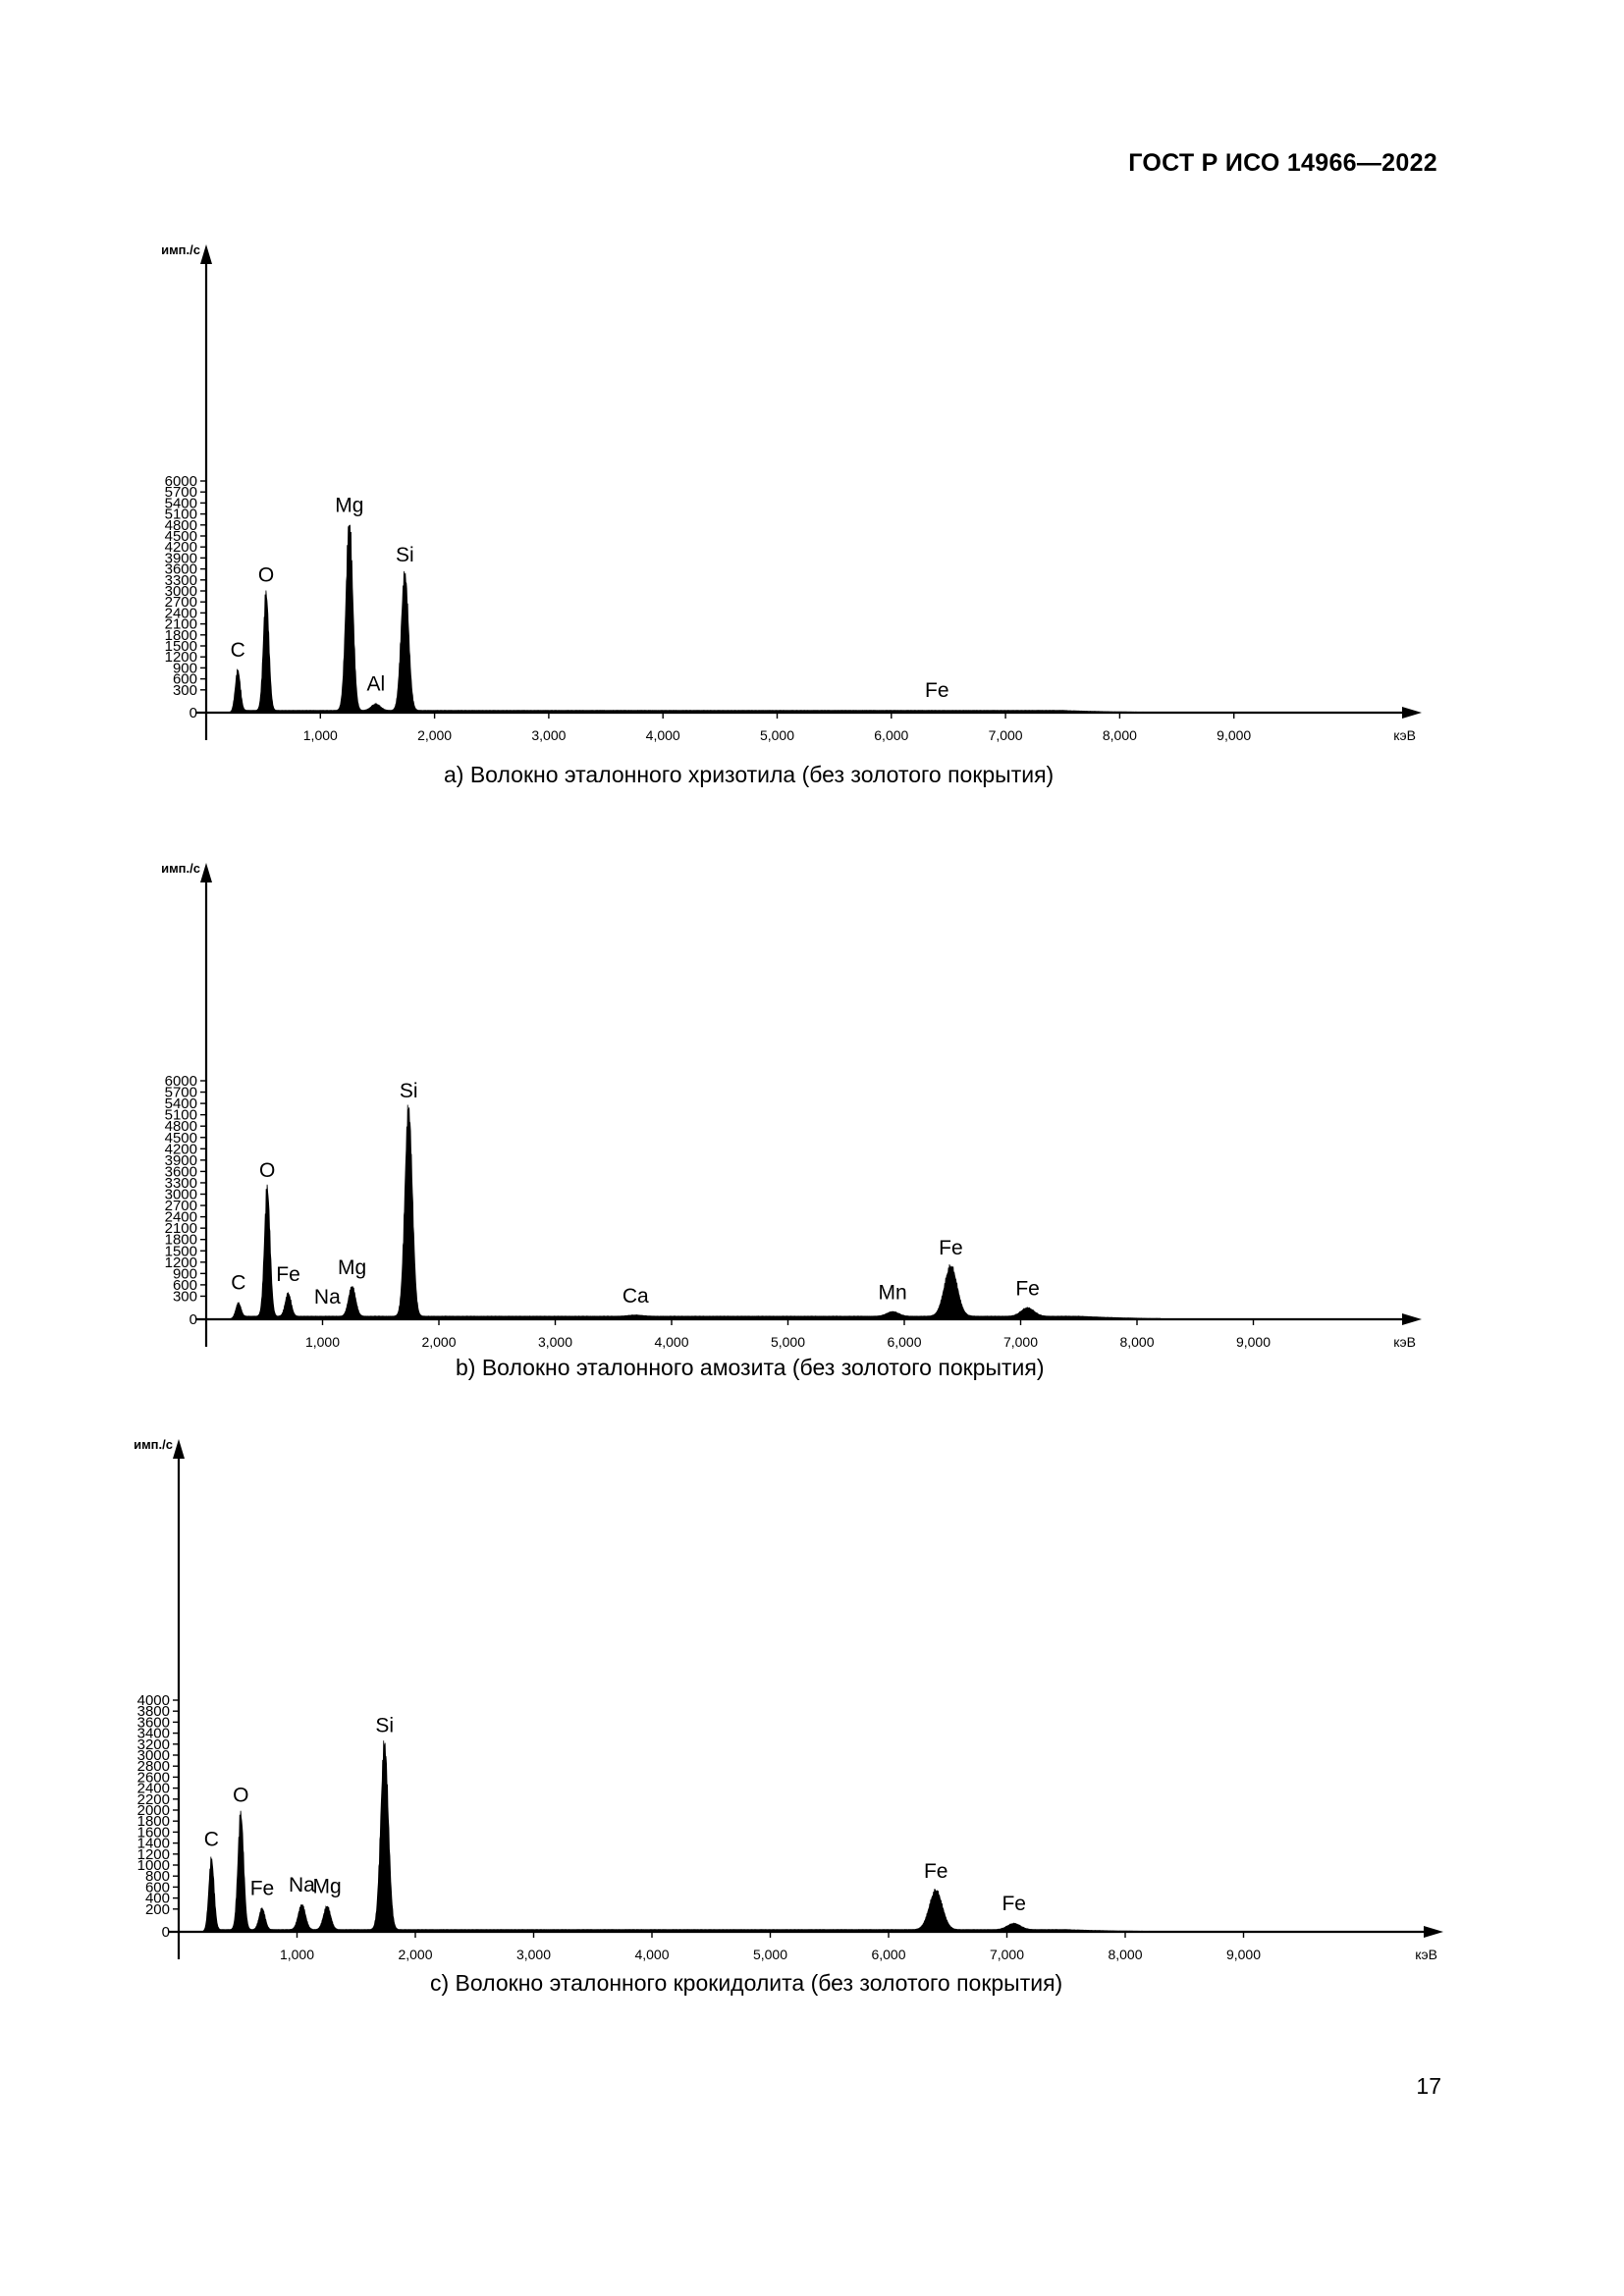 The height and width of the screenshot is (2296, 1624). I want to click on y-tick-label: 2800, so click(153, 1766).